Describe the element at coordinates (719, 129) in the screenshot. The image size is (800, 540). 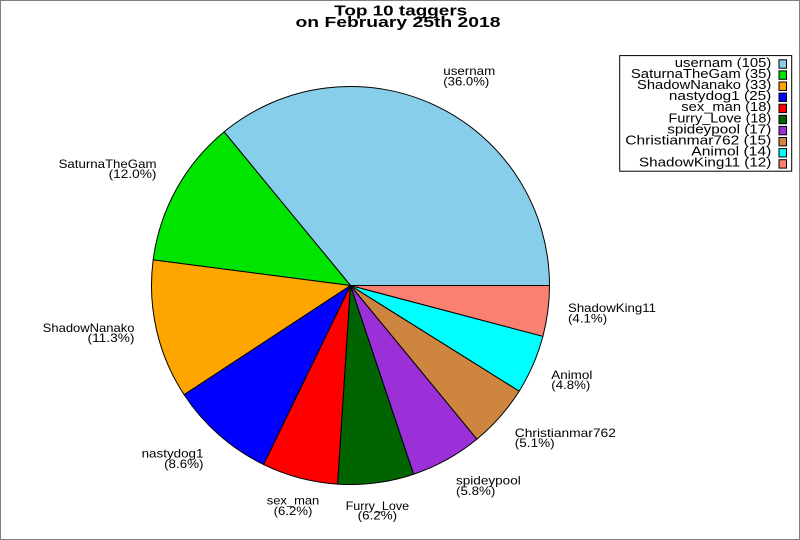
I see `svg-text: spideypool (17)` at that location.